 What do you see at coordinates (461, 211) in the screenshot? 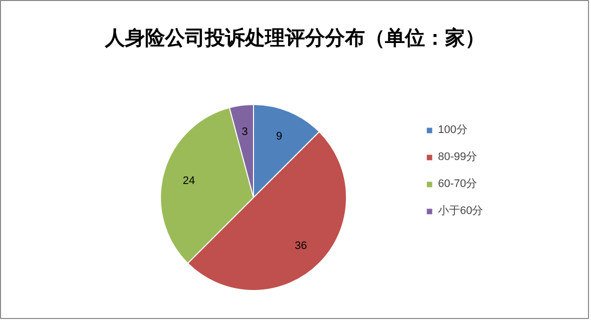
I see `legend-label: 小于60分` at bounding box center [461, 211].